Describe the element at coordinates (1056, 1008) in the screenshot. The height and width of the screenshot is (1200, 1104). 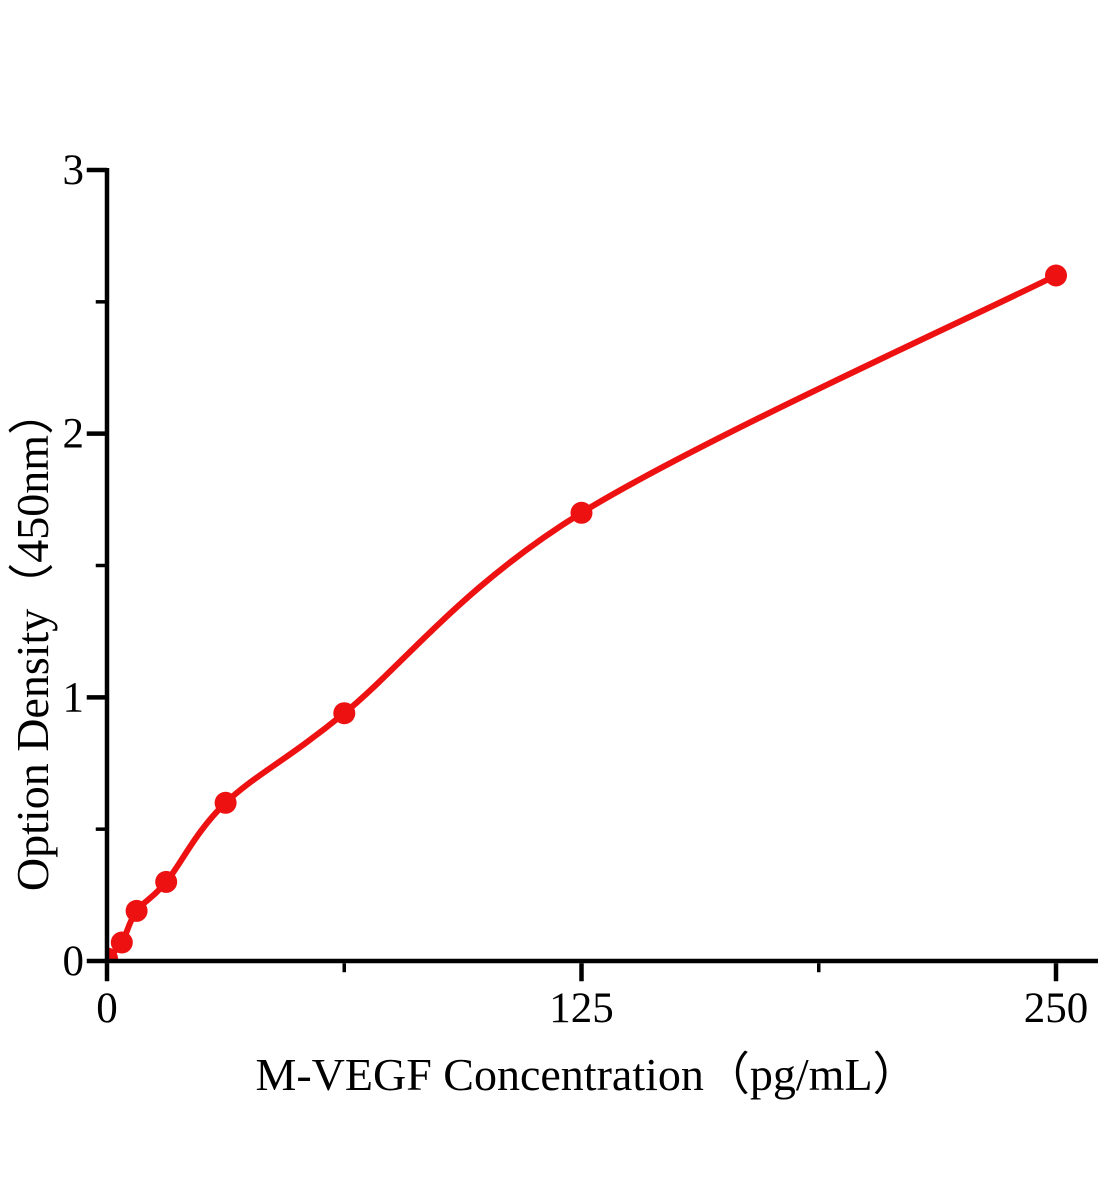
I see `x-tick-label: 250` at that location.